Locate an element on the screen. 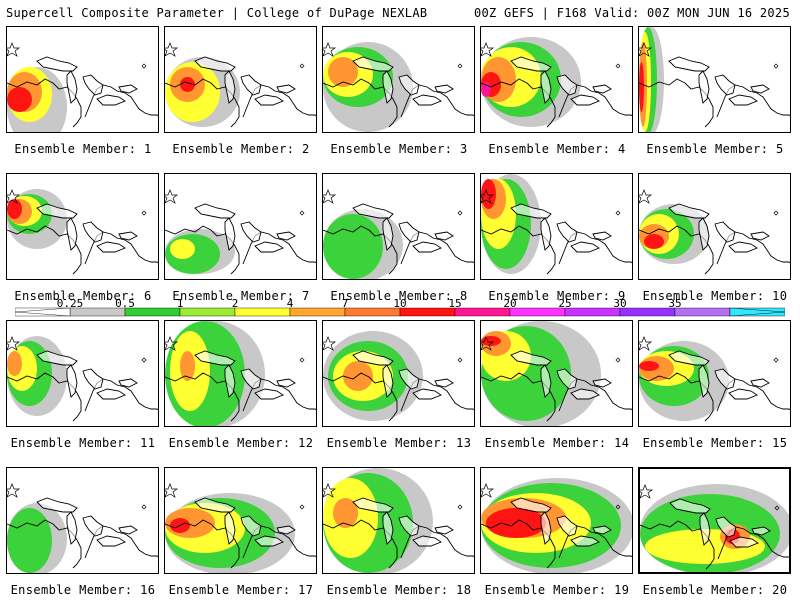  legend-right-arrow is located at coordinates (757, 312).